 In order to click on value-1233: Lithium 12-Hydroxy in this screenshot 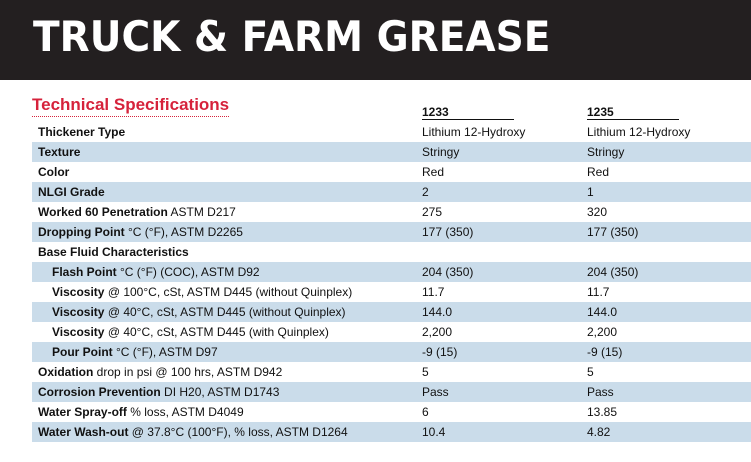, I will do `click(474, 132)`.